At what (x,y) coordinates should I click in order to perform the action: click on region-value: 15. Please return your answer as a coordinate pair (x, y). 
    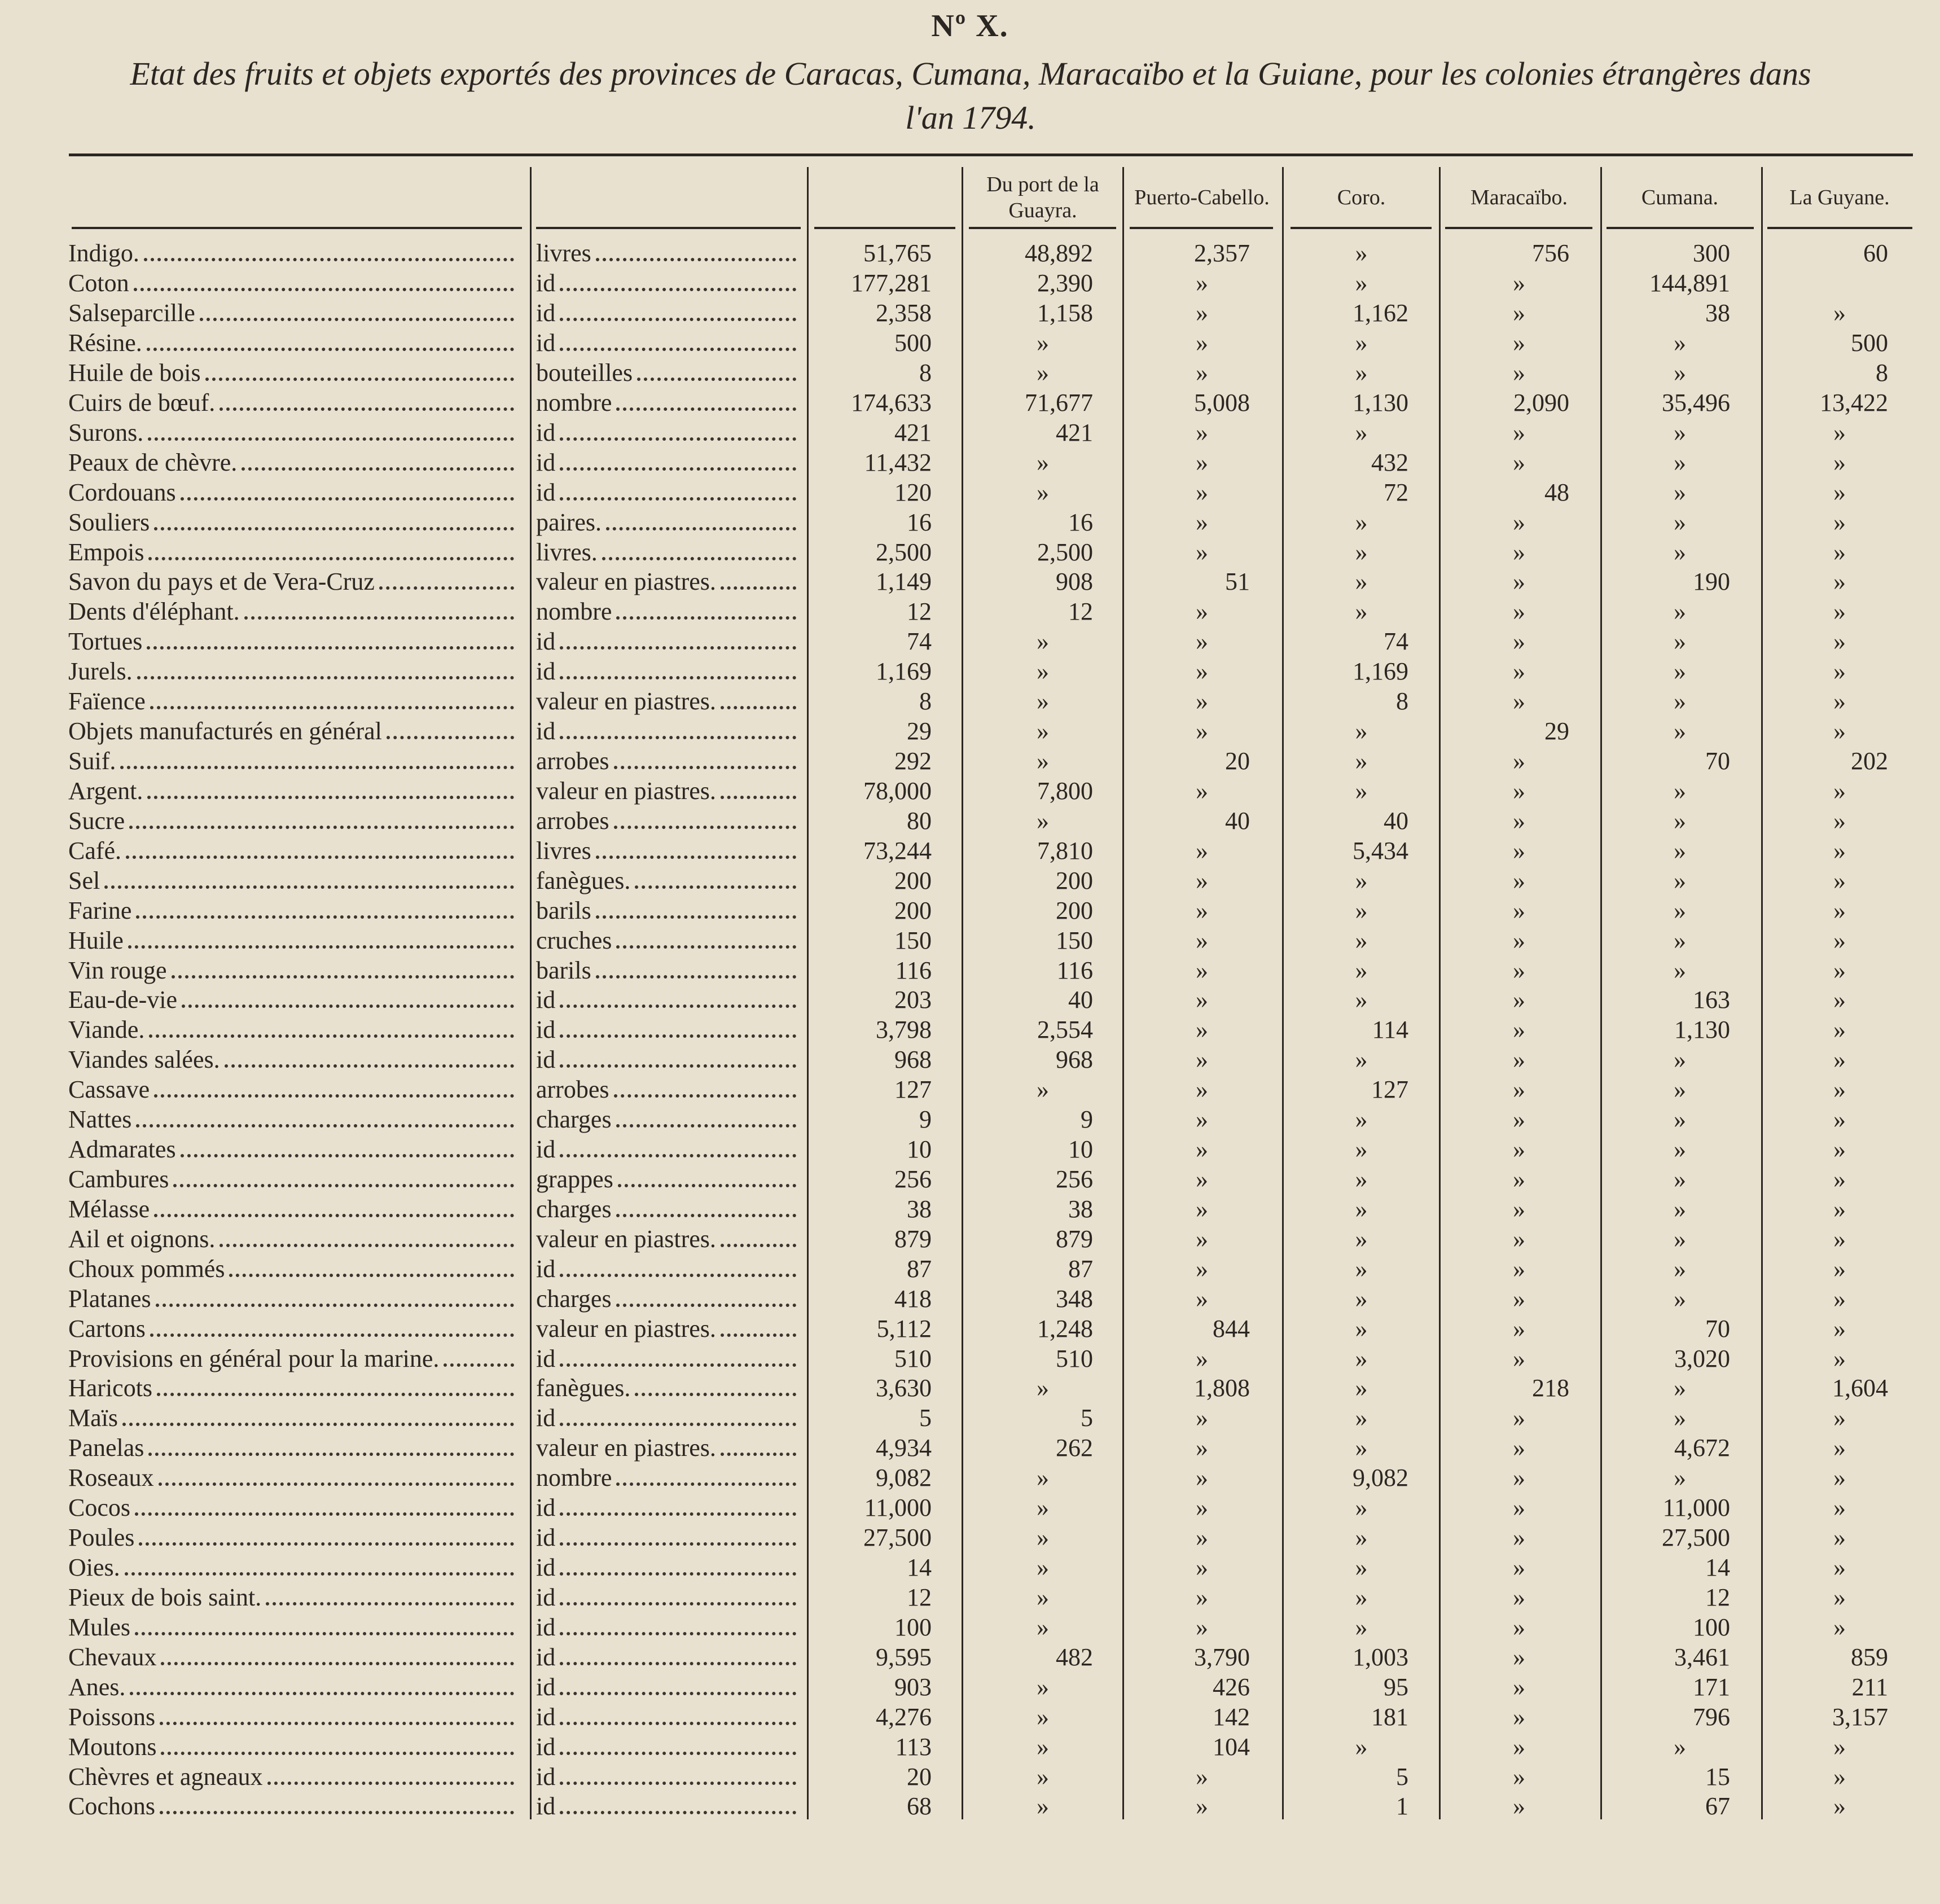
    Looking at the image, I should click on (1718, 1777).